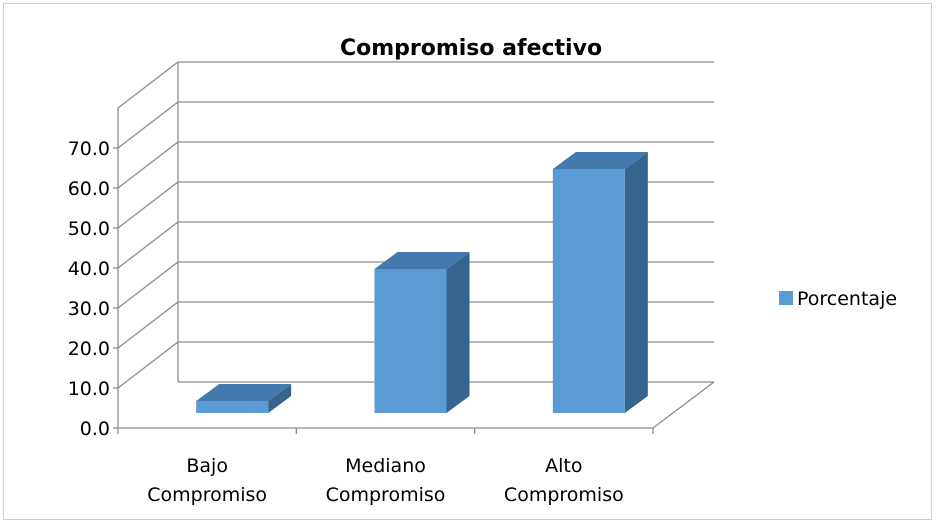 The image size is (937, 525). I want to click on floor-right-edge, so click(683, 405).